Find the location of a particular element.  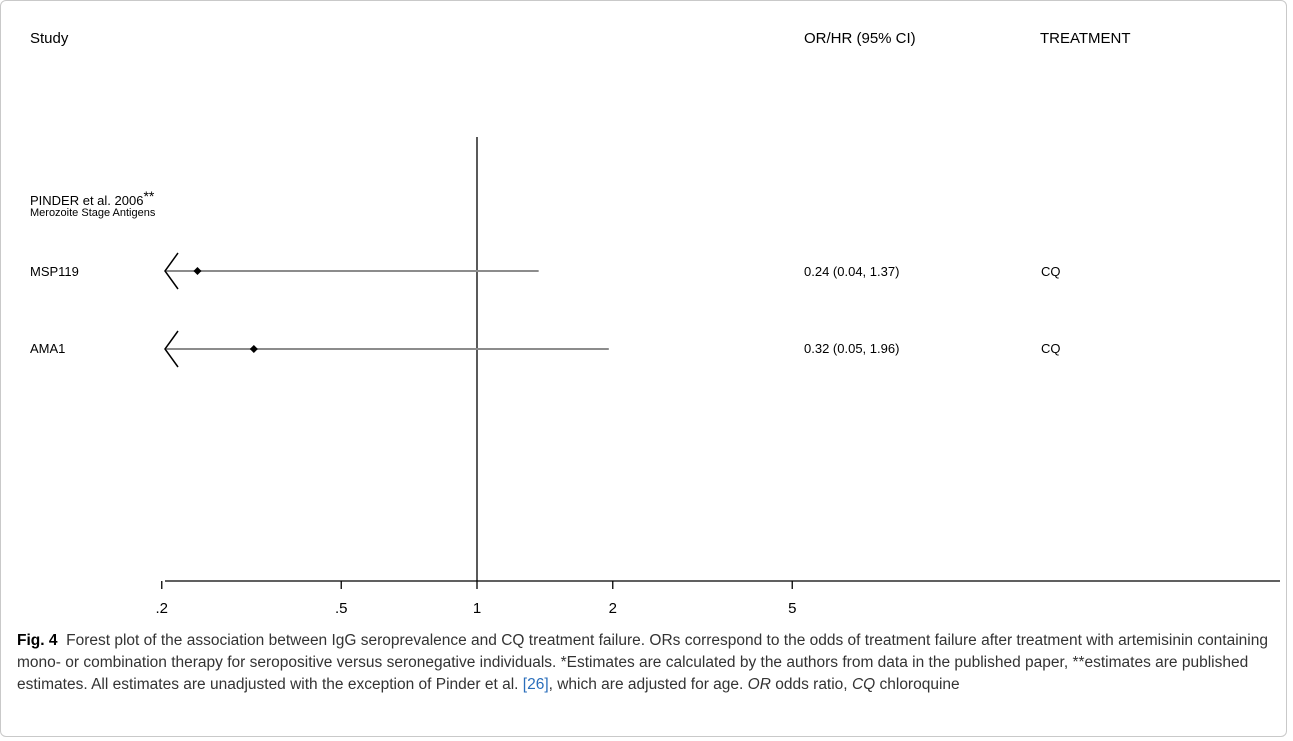

study-group-mark: ** is located at coordinates (149, 196).